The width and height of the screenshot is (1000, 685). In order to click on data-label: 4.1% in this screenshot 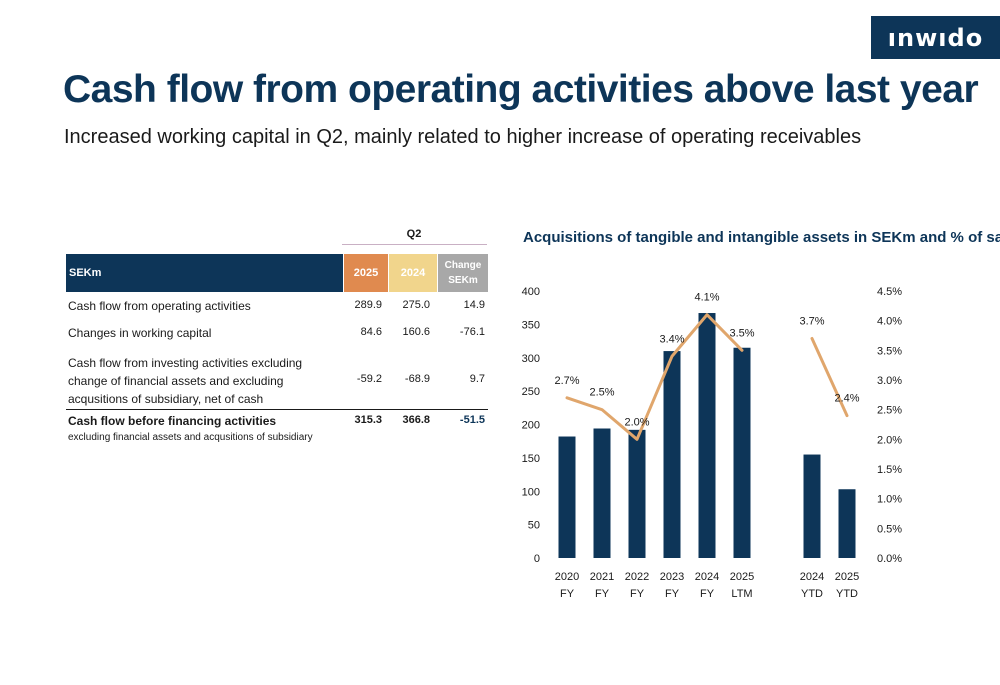, I will do `click(706, 298)`.